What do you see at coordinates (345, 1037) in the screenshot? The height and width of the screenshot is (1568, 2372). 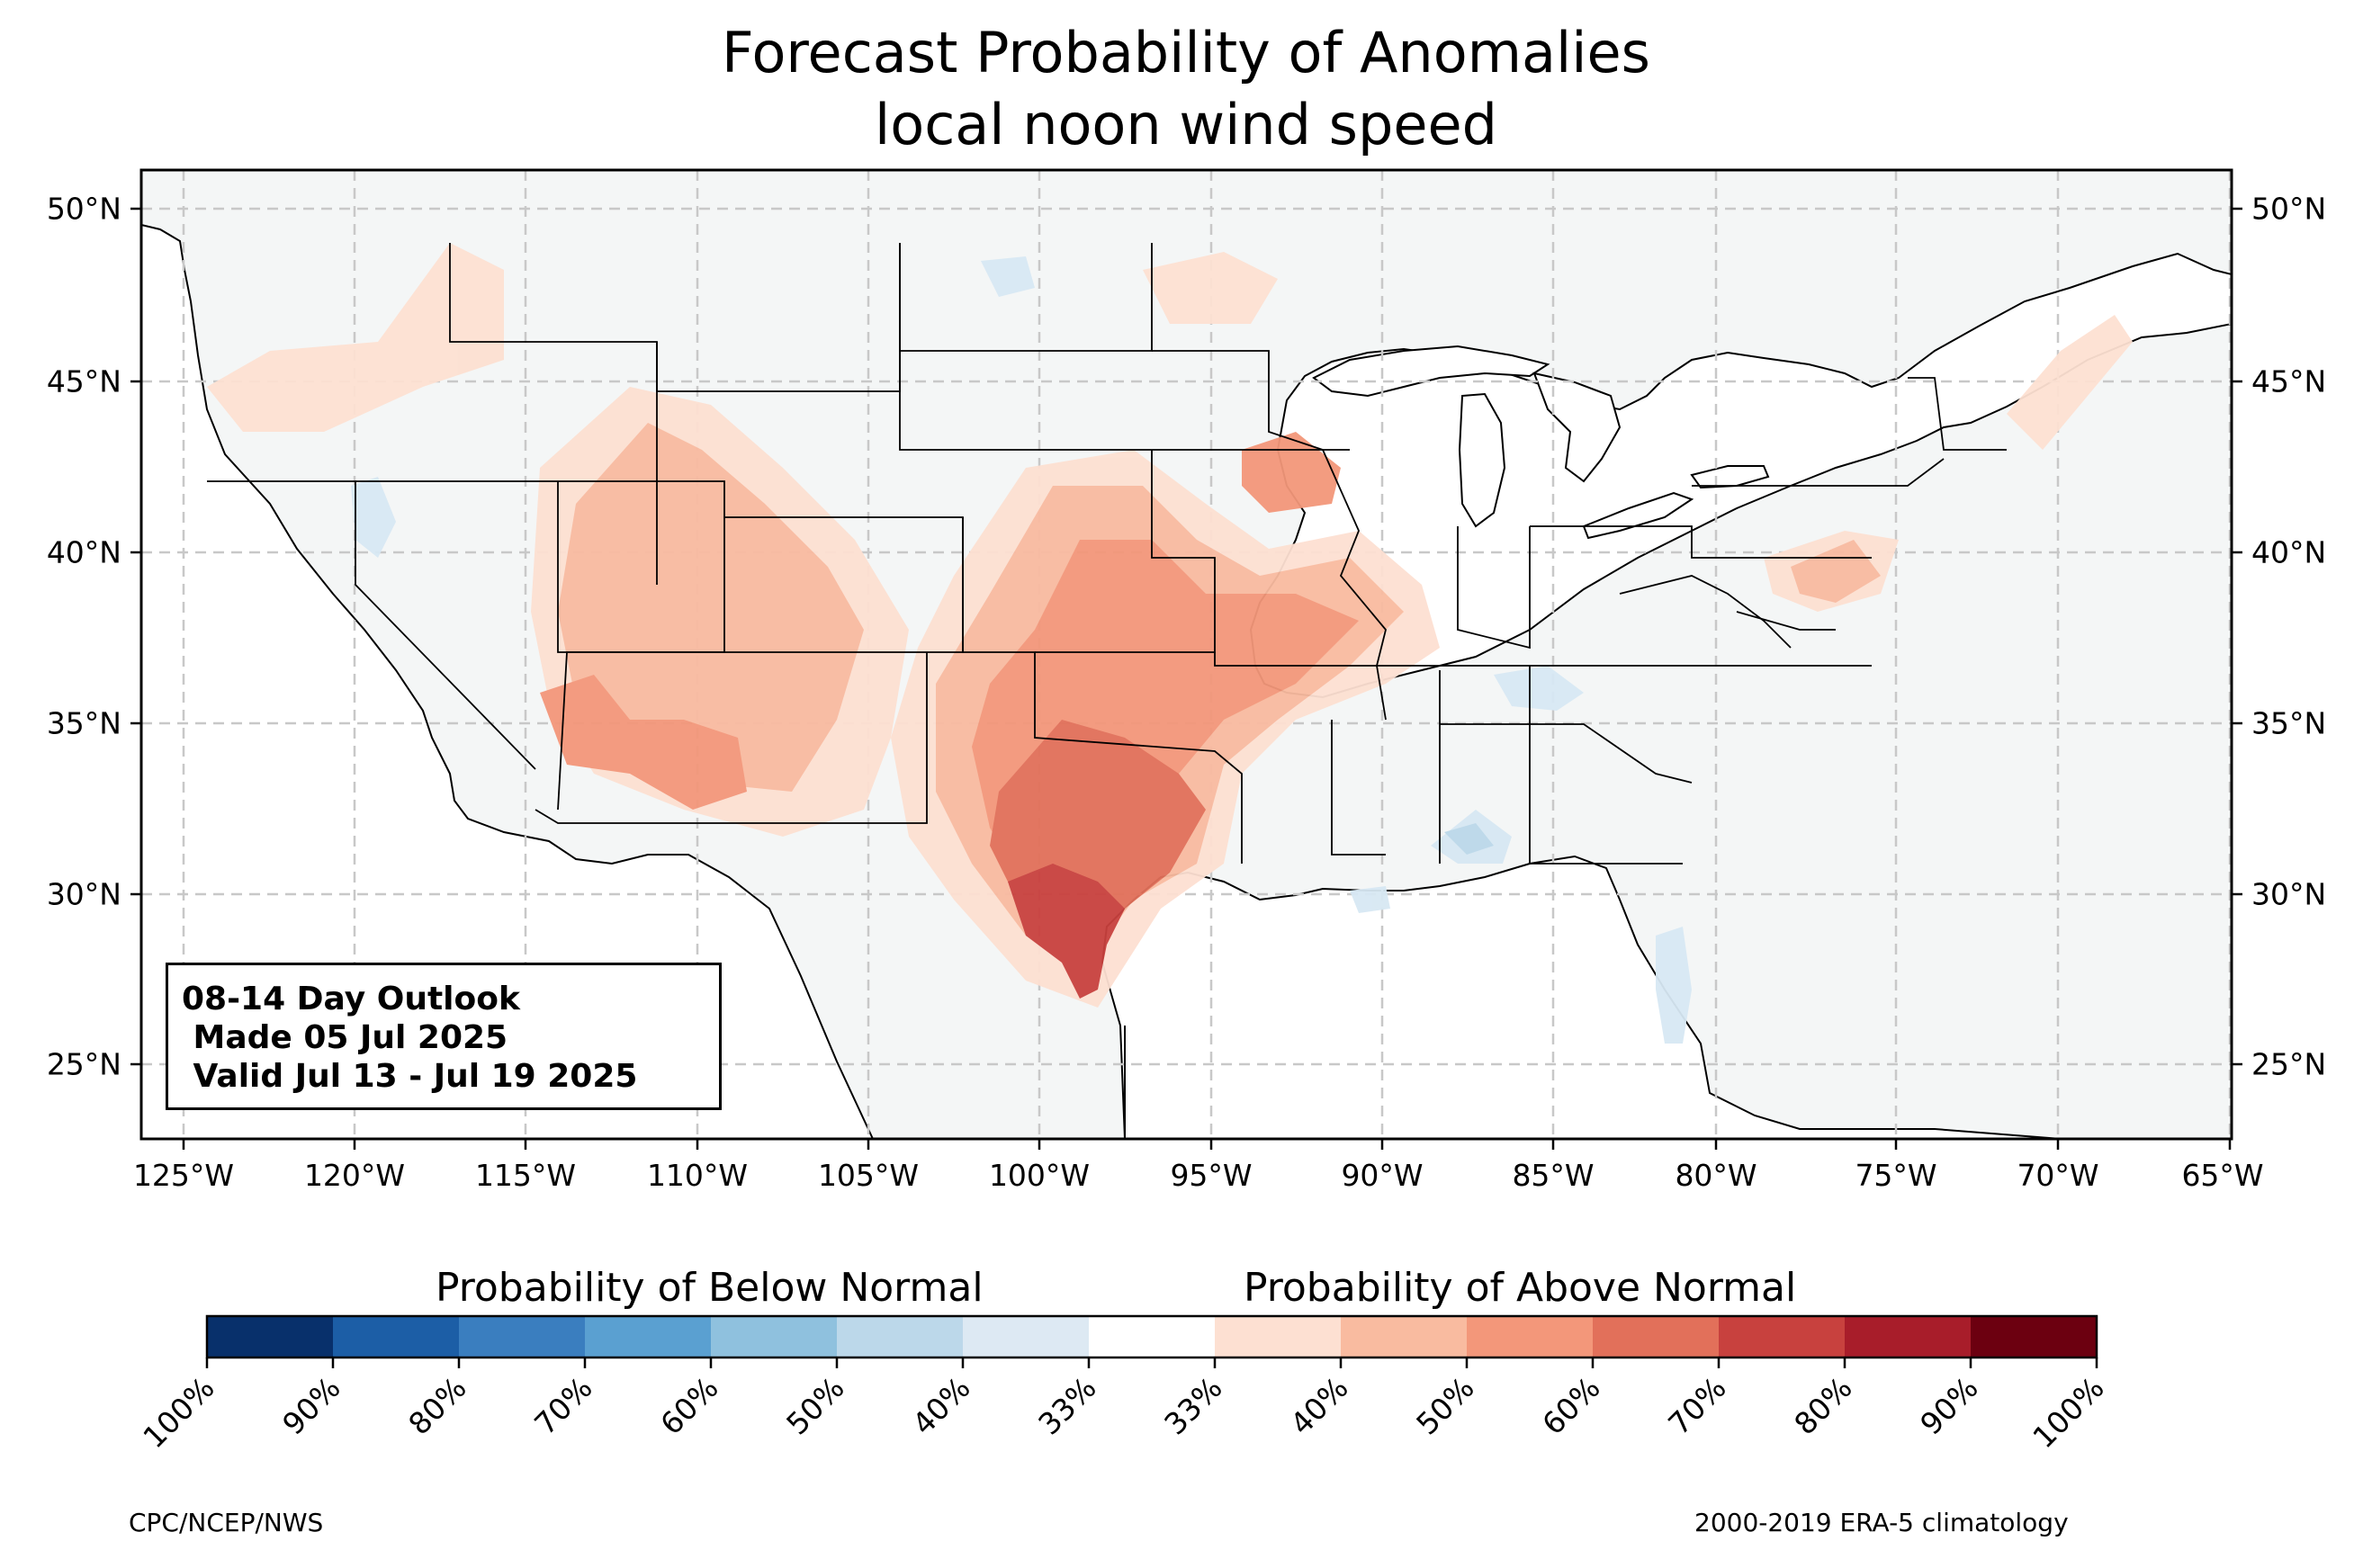 I see `outlook-made-date: Made 05 Jul 2025` at bounding box center [345, 1037].